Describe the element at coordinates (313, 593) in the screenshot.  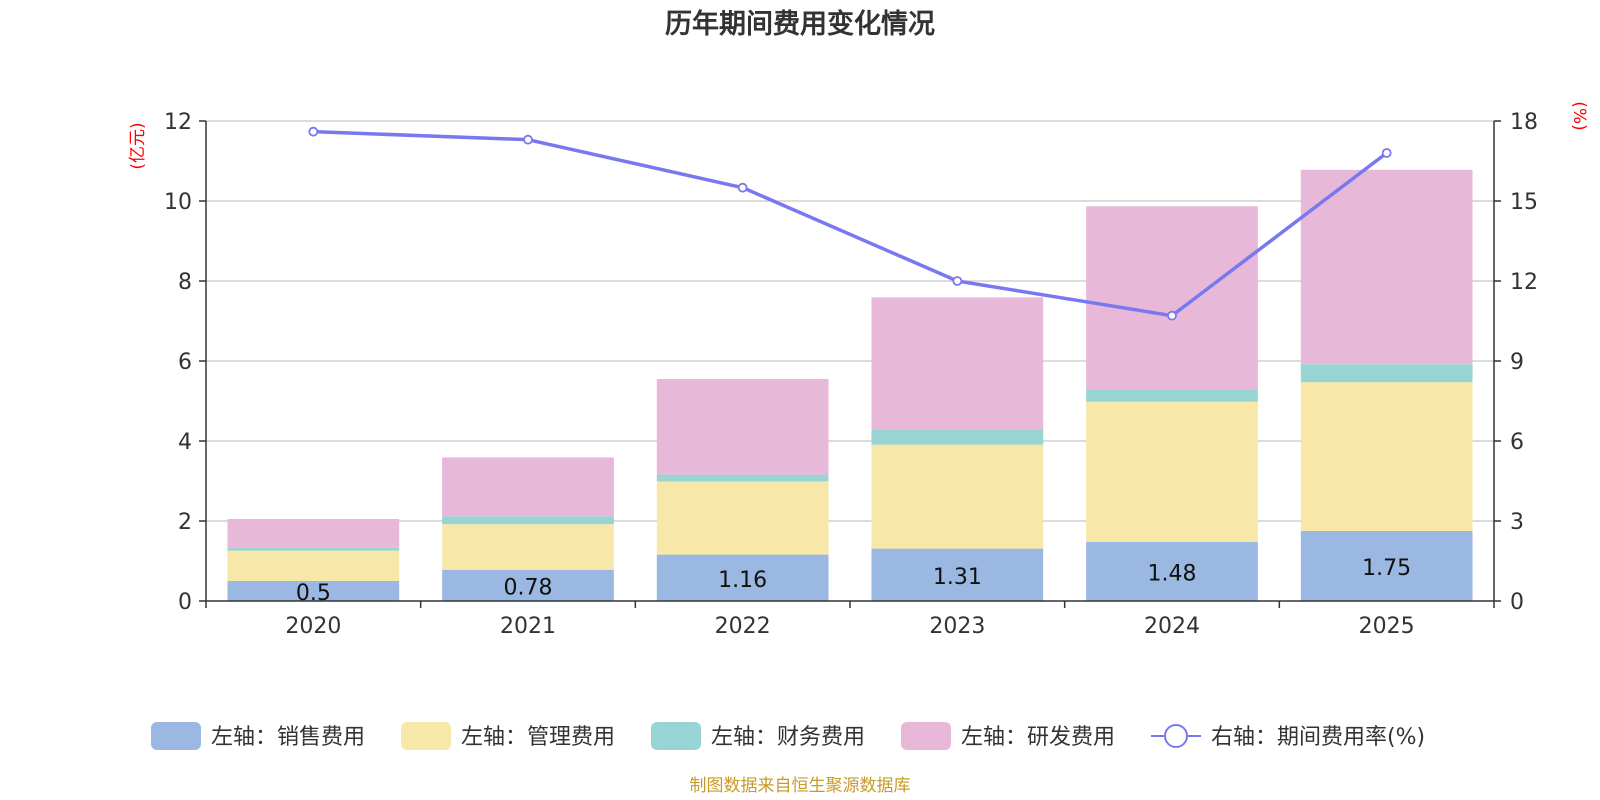
I see `bar-value-label: 0.5` at that location.